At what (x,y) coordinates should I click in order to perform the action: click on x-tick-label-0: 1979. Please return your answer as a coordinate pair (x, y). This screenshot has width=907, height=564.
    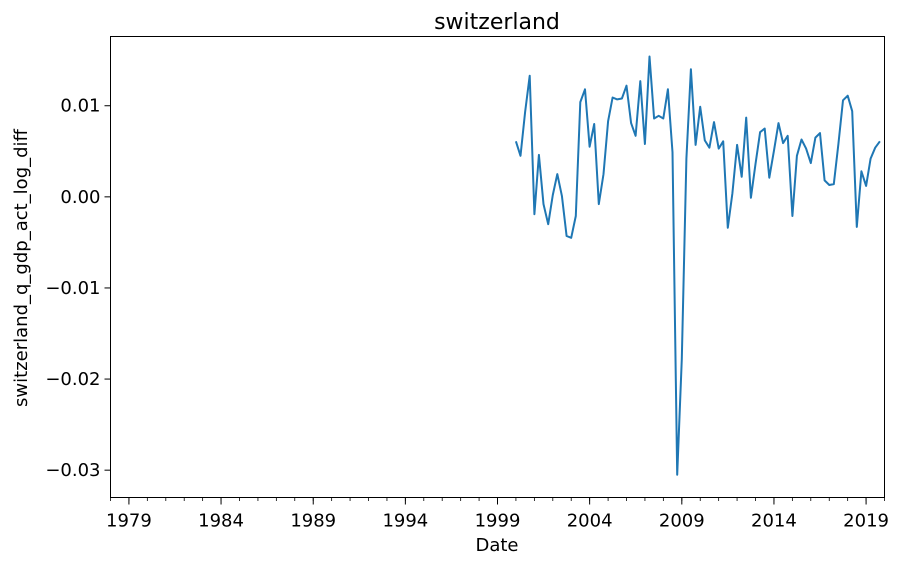
    Looking at the image, I should click on (129, 521).